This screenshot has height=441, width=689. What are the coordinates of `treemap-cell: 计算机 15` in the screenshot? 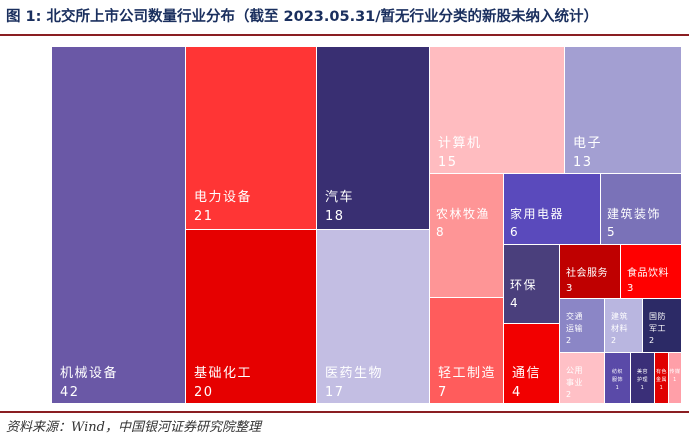 It's located at (497, 110).